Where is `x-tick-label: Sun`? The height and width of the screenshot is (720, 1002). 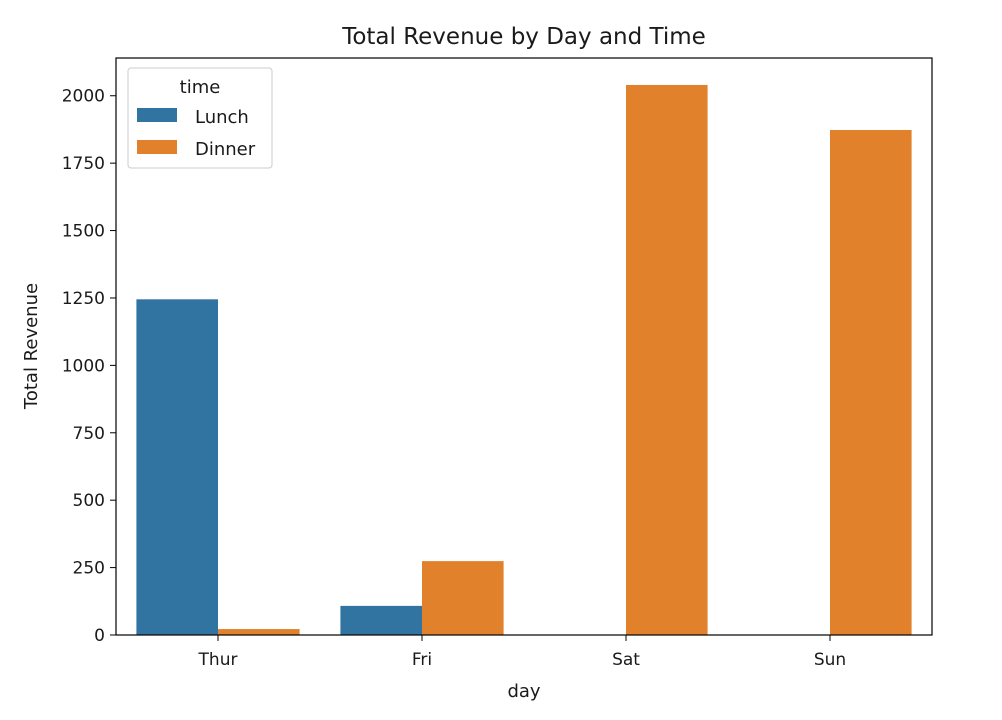 x-tick-label: Sun is located at coordinates (830, 660).